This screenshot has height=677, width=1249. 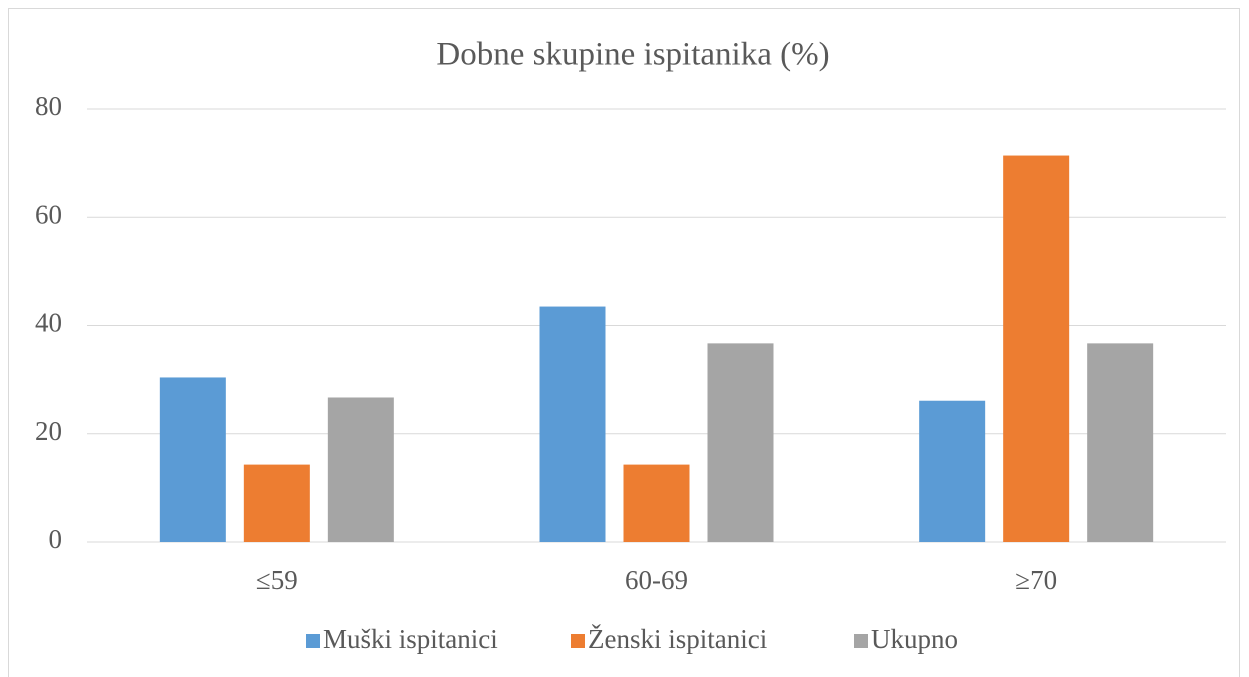 What do you see at coordinates (48, 214) in the screenshot?
I see `y-tick-label: 60` at bounding box center [48, 214].